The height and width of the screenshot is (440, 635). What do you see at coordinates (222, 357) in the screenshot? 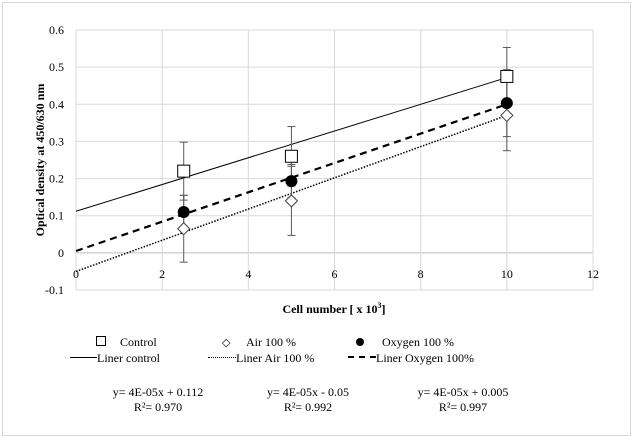
I see `dotted-line-icon` at bounding box center [222, 357].